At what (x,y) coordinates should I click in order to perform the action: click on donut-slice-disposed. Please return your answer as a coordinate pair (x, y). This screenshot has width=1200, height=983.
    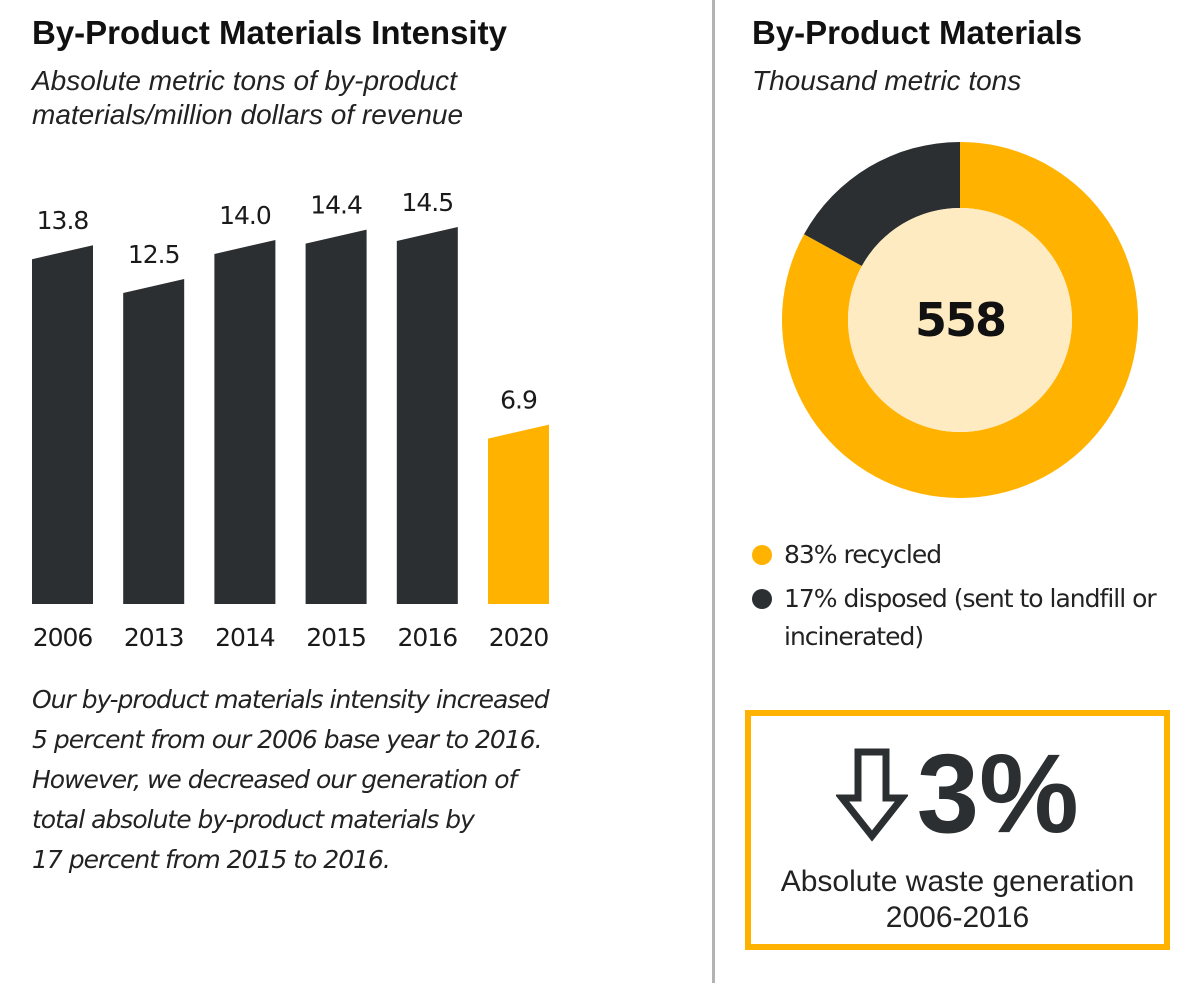
    Looking at the image, I should click on (882, 204).